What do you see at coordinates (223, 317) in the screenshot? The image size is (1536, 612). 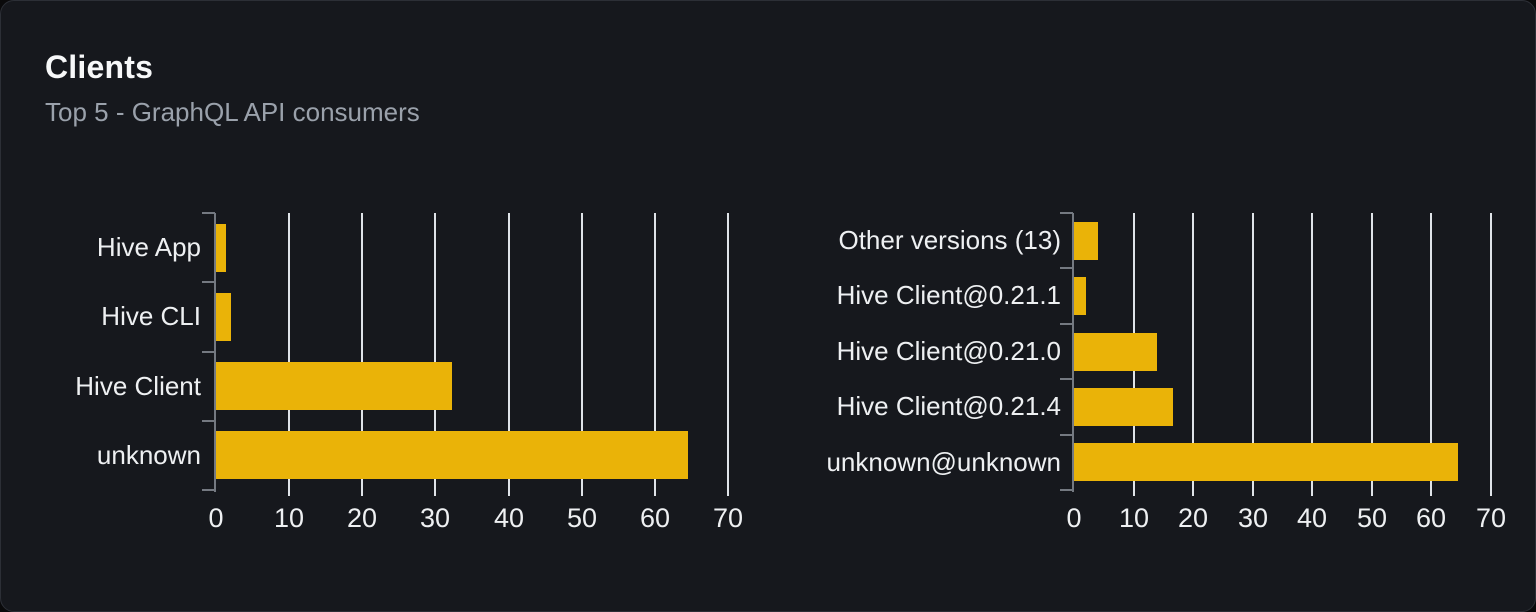 I see `bar-hive-cli` at bounding box center [223, 317].